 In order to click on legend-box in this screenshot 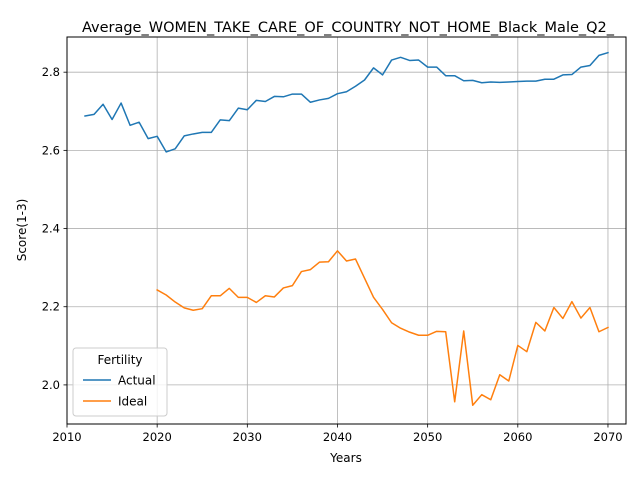, I will do `click(120, 382)`.